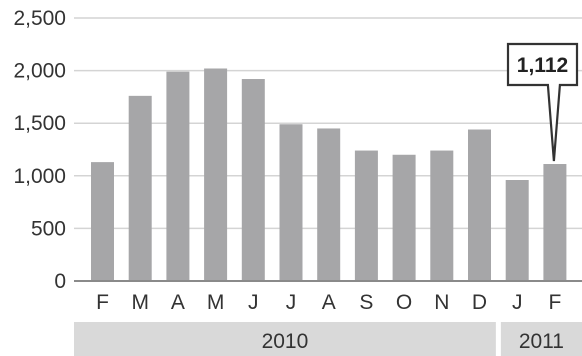 The height and width of the screenshot is (356, 582). Describe the element at coordinates (39, 123) in the screenshot. I see `y-tick-label: 1,500` at that location.